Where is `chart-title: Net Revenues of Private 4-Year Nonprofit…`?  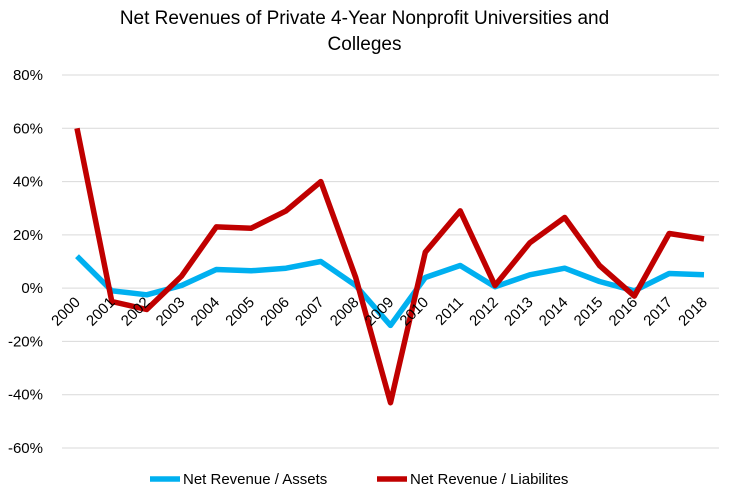
chart-title: Net Revenues of Private 4-Year Nonprofit… is located at coordinates (364, 32).